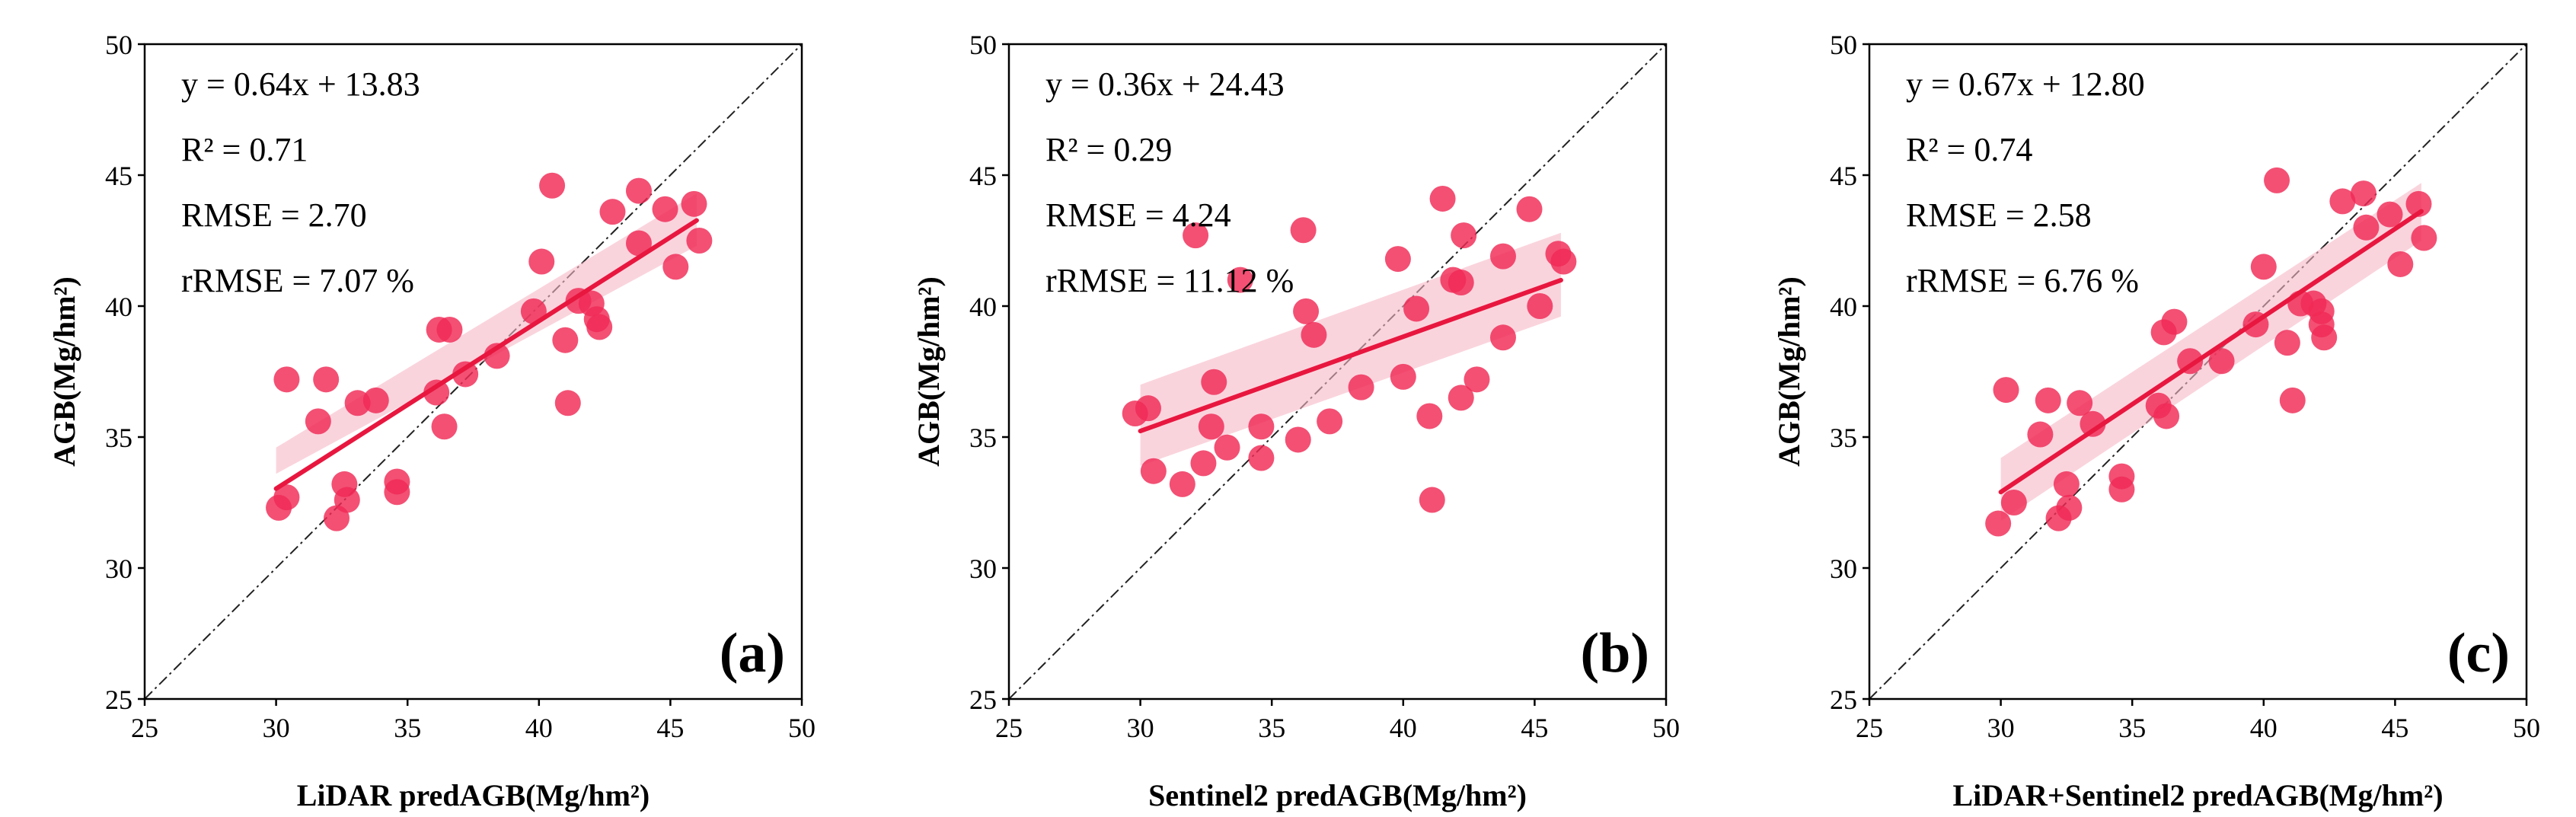 Image resolution: width=2576 pixels, height=817 pixels. What do you see at coordinates (297, 280) in the screenshot?
I see `stat-line: rRMSE = 7.07 %` at bounding box center [297, 280].